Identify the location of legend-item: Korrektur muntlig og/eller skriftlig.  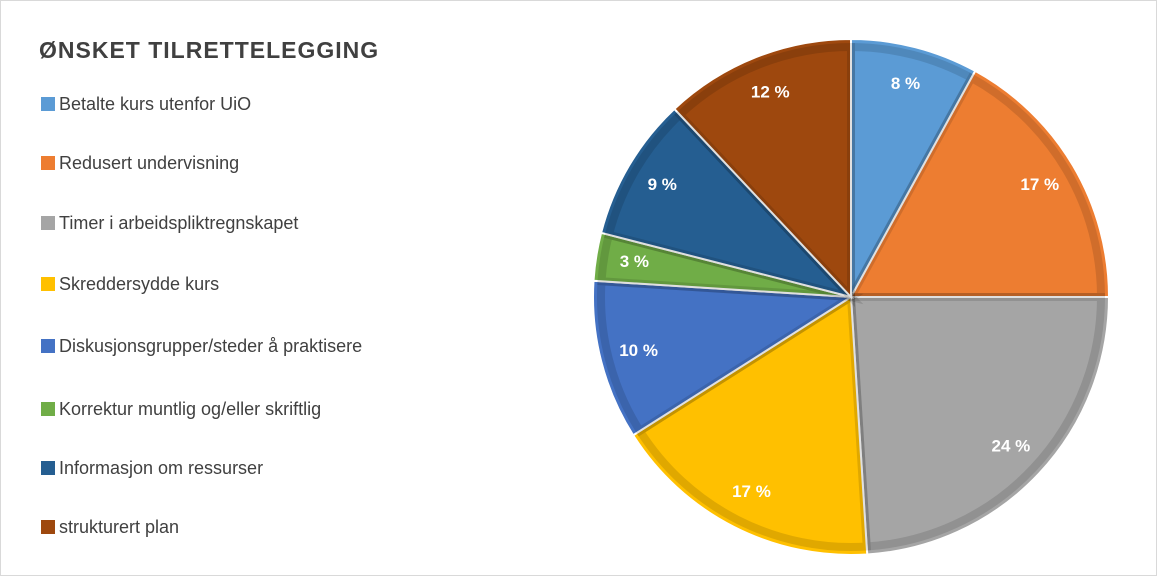
(219, 409).